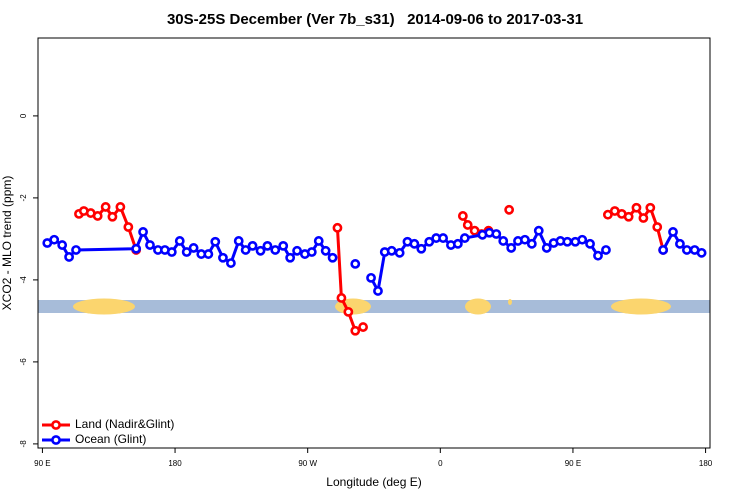 Image resolution: width=750 pixels, height=500 pixels. Describe the element at coordinates (440, 463) in the screenshot. I see `x-tick-label: 0` at that location.